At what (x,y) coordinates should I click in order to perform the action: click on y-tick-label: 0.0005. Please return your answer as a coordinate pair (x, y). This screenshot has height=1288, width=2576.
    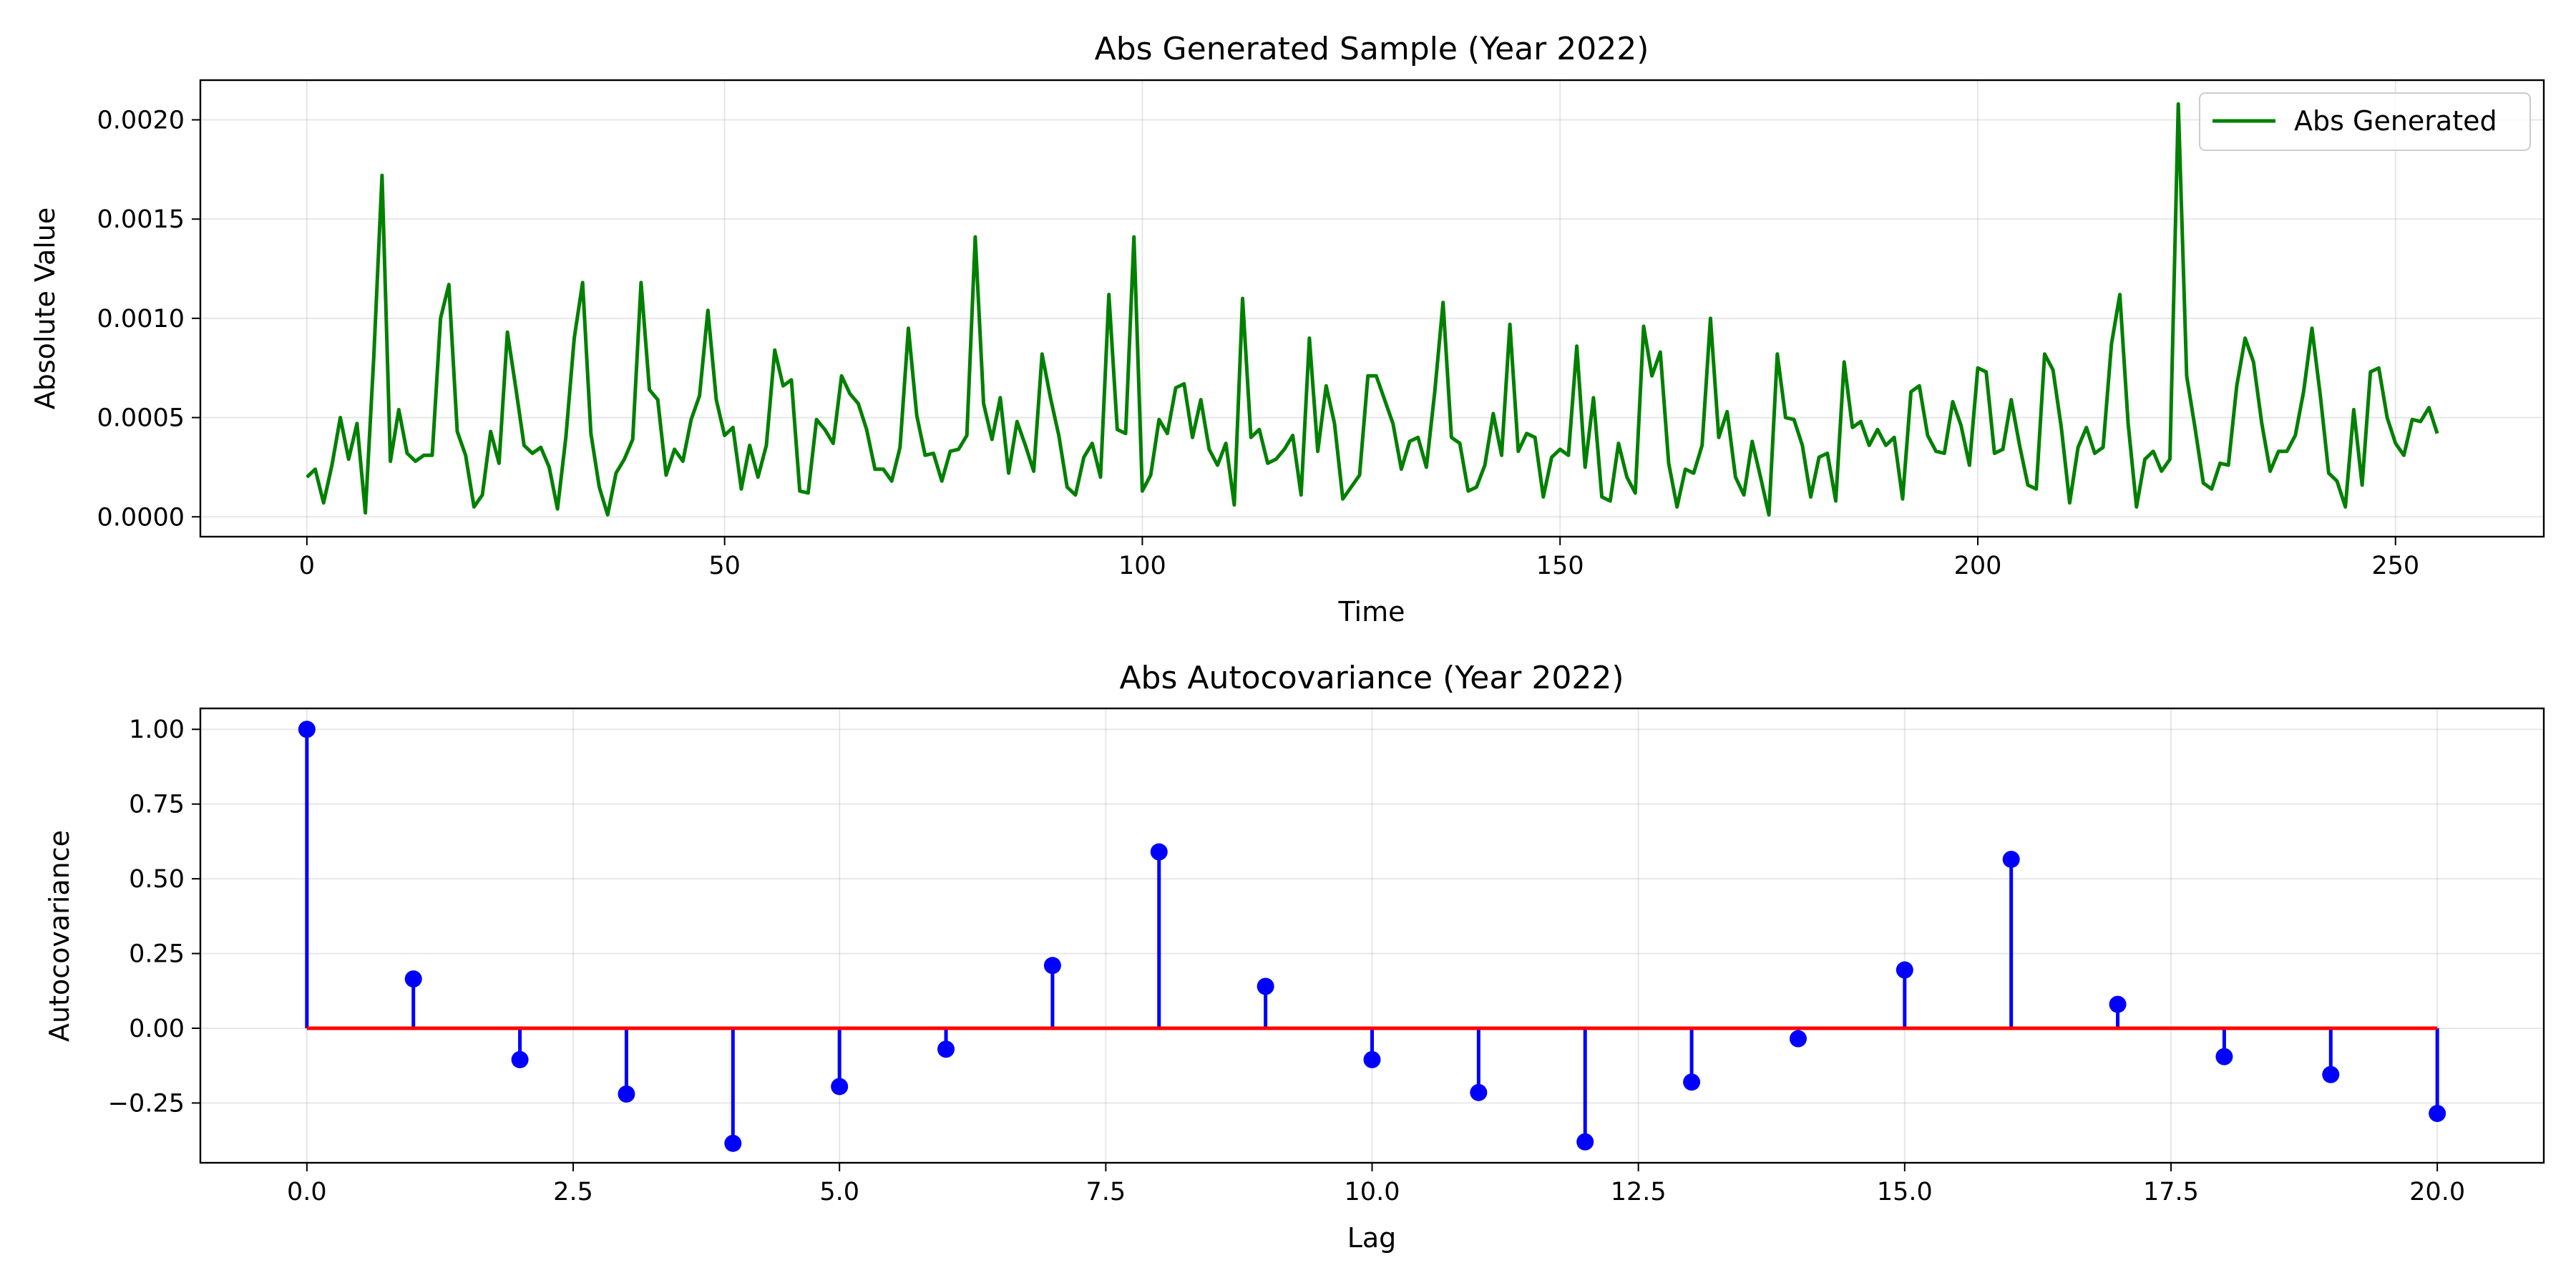
    Looking at the image, I should click on (141, 418).